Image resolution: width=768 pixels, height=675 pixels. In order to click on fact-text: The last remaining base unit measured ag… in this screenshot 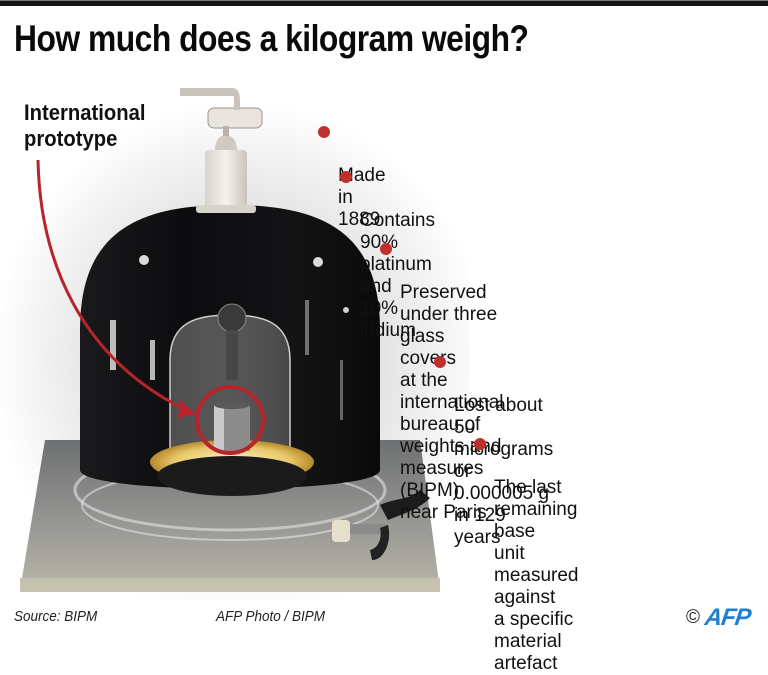, I will do `click(536, 575)`.